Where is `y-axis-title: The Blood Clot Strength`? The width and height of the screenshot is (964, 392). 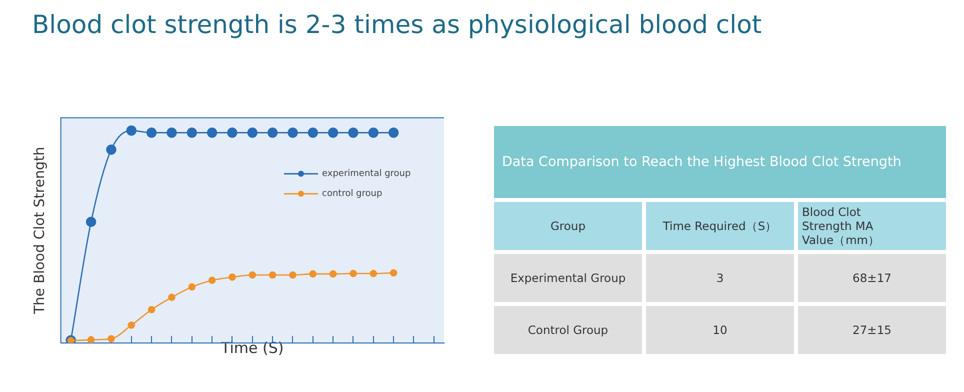
y-axis-title: The Blood Clot Strength is located at coordinates (40, 230).